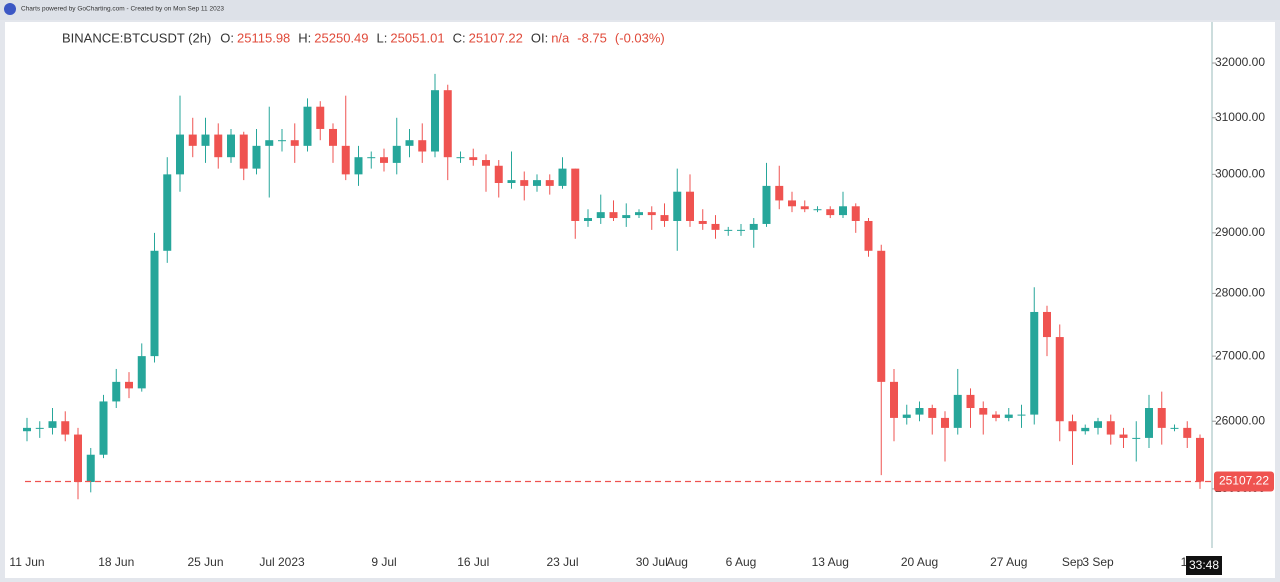 The width and height of the screenshot is (1280, 582). Describe the element at coordinates (382, 37) in the screenshot. I see `header-text: L:` at that location.